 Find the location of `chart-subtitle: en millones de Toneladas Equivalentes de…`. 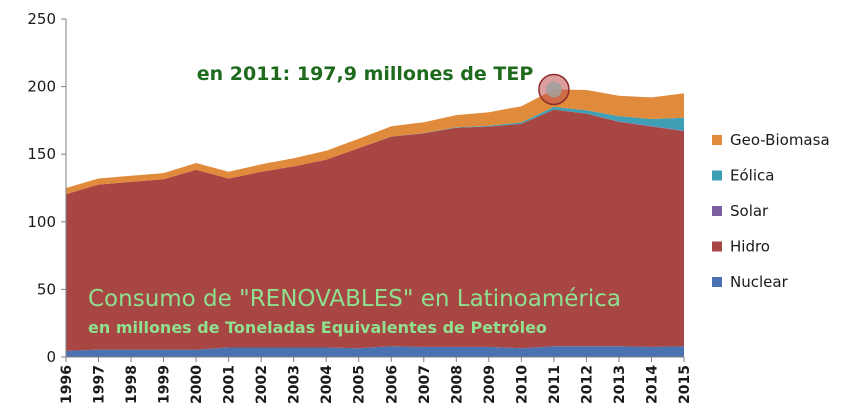

chart-subtitle: en millones de Toneladas Equivalentes de… is located at coordinates (317, 327).